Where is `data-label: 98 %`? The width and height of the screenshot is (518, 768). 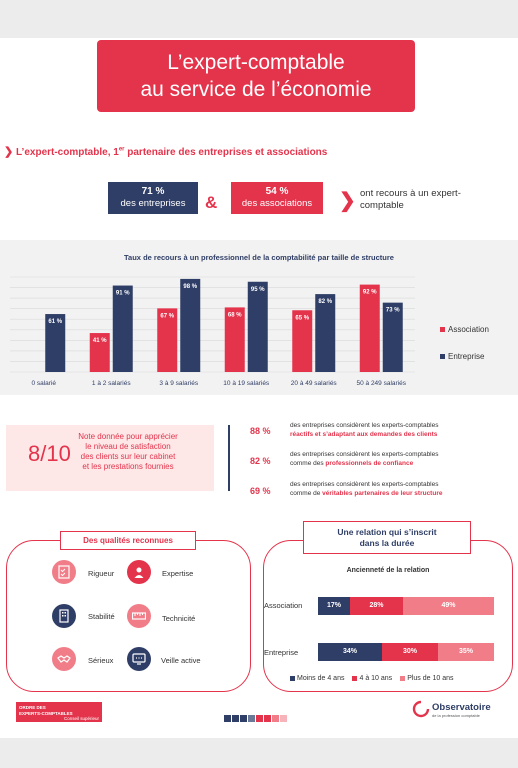
data-label: 98 % is located at coordinates (190, 287).